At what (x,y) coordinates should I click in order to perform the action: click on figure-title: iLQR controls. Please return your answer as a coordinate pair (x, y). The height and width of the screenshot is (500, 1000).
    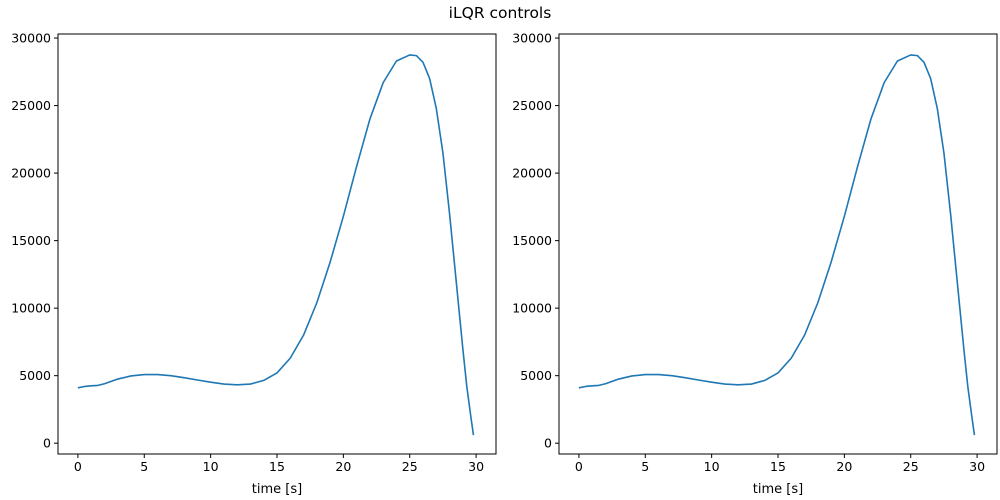
    Looking at the image, I should click on (500, 13).